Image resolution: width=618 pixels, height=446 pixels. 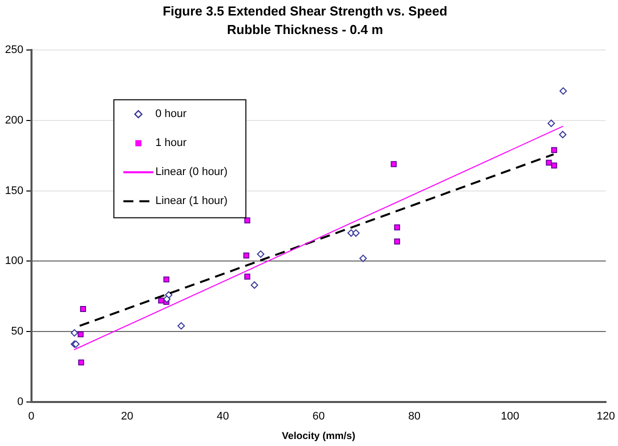 I want to click on x-tick-label: 120, so click(x=606, y=416).